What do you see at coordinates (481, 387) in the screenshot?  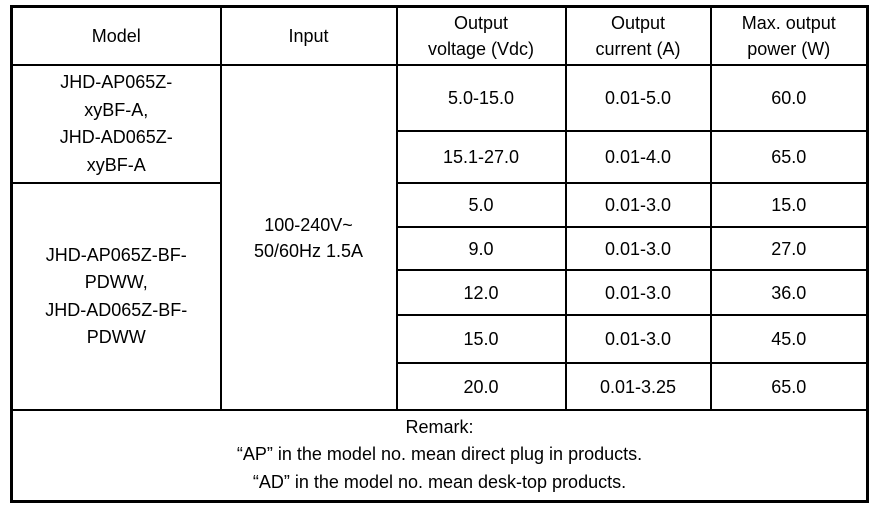 I see `voltage-cell: 20.0` at bounding box center [481, 387].